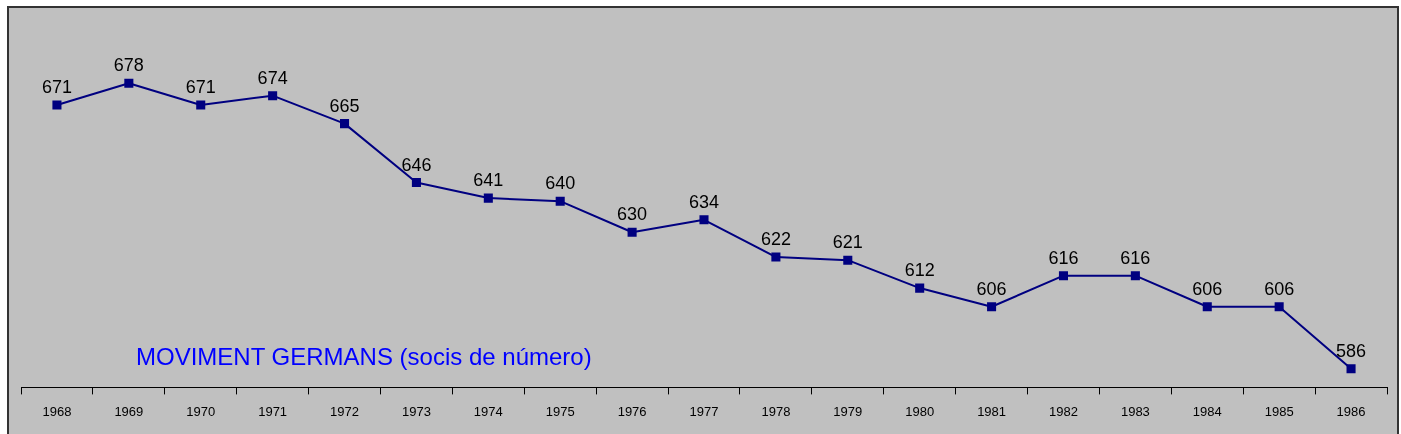  What do you see at coordinates (344, 411) in the screenshot?
I see `x-tick-label: 1972` at bounding box center [344, 411].